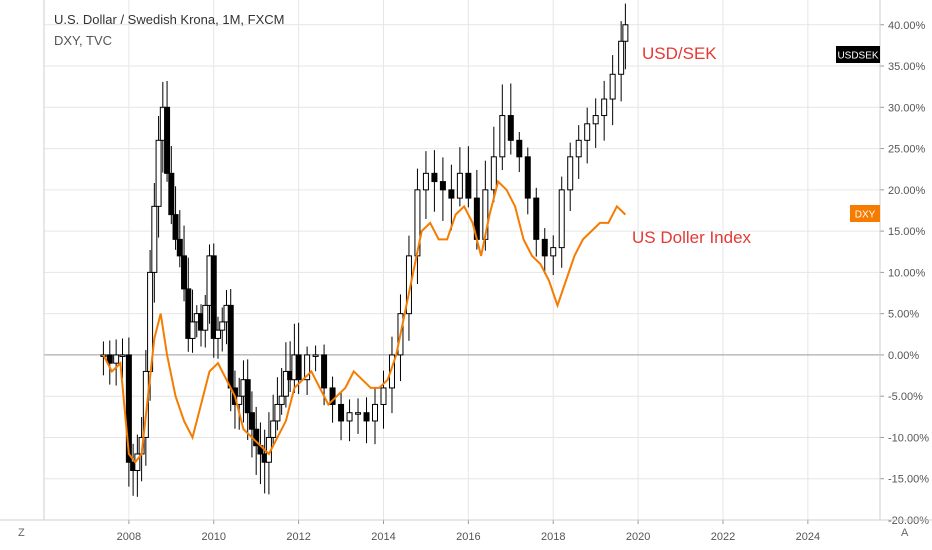 Image resolution: width=932 pixels, height=550 pixels. Describe the element at coordinates (83, 40) in the screenshot. I see `chart-subtitle: DXY, TVC` at that location.